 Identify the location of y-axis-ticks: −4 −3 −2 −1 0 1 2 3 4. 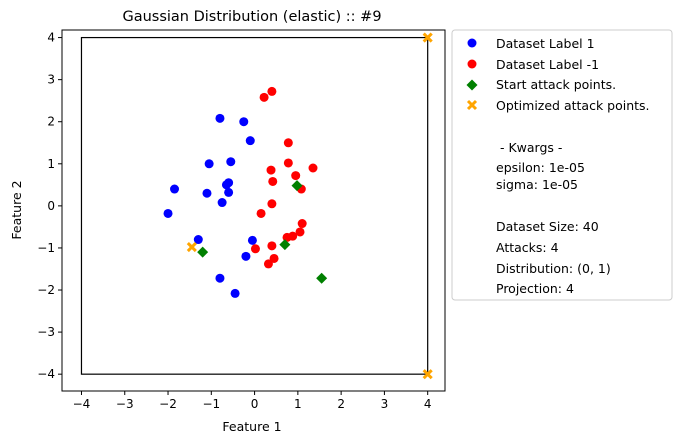
(49, 206).